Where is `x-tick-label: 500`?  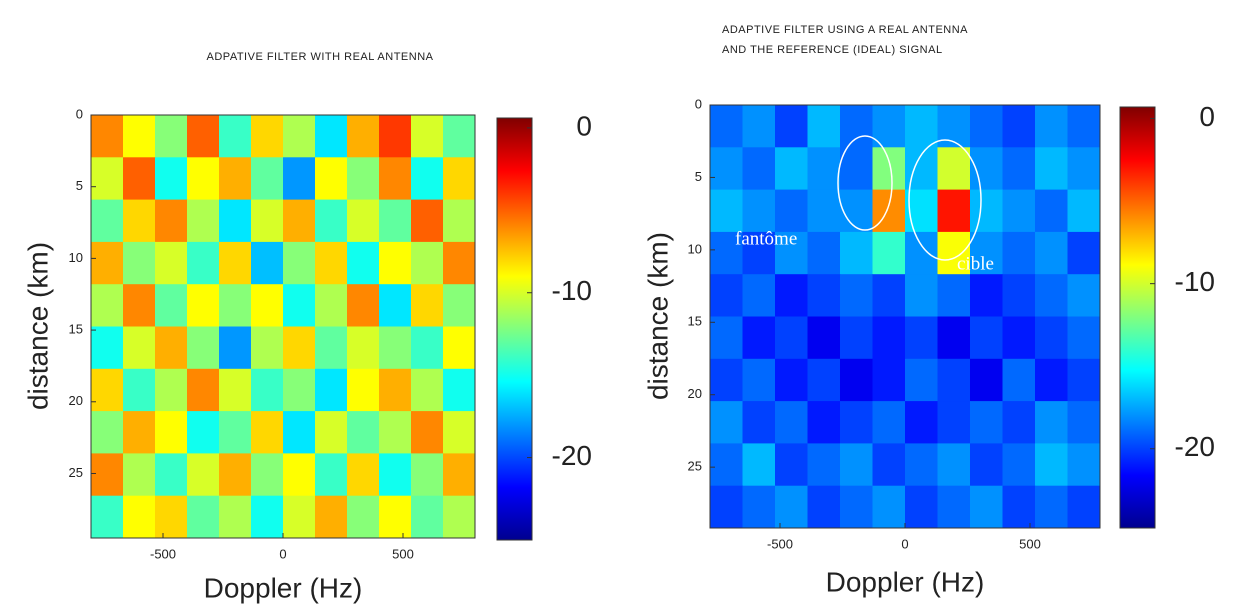
x-tick-label: 500 is located at coordinates (403, 553).